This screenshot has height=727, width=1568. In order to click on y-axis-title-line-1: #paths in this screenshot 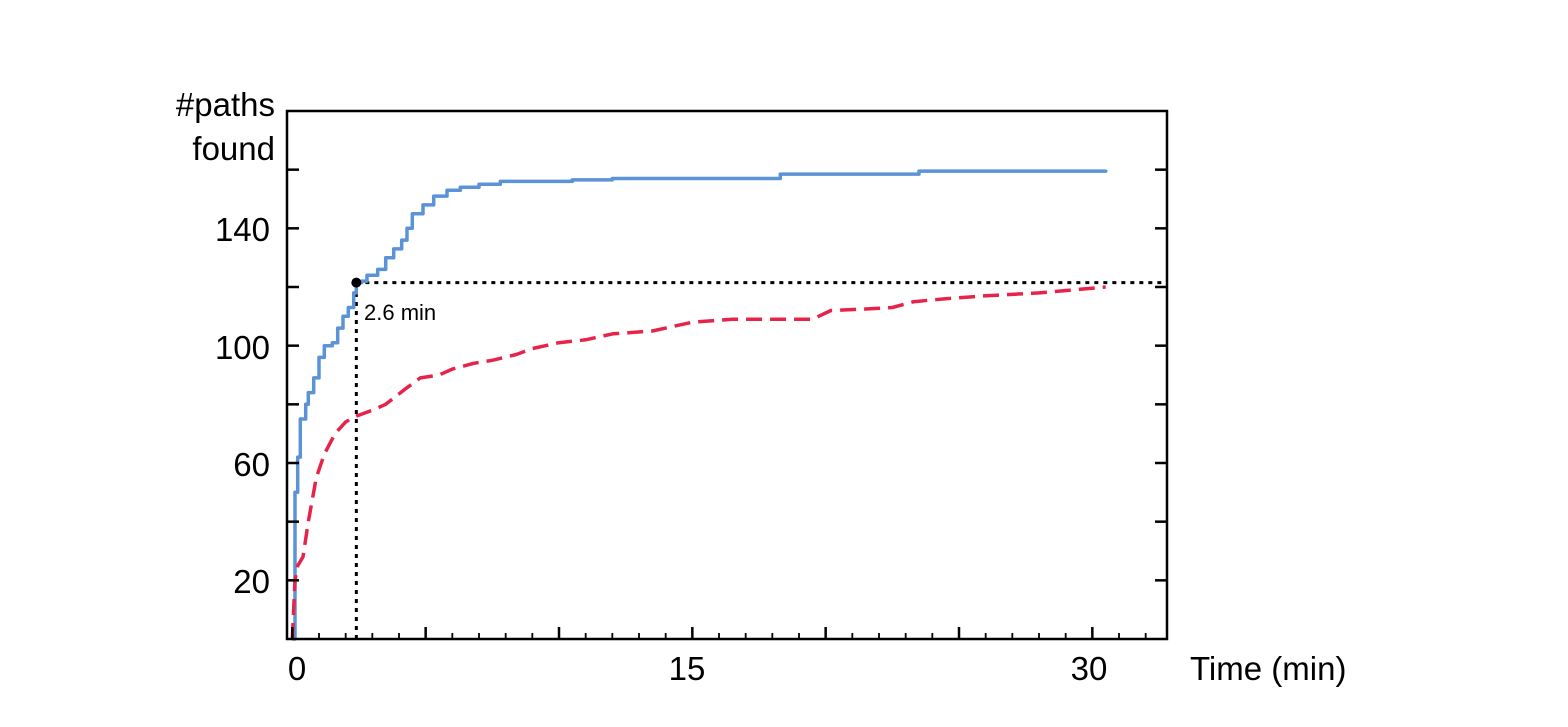, I will do `click(225, 104)`.